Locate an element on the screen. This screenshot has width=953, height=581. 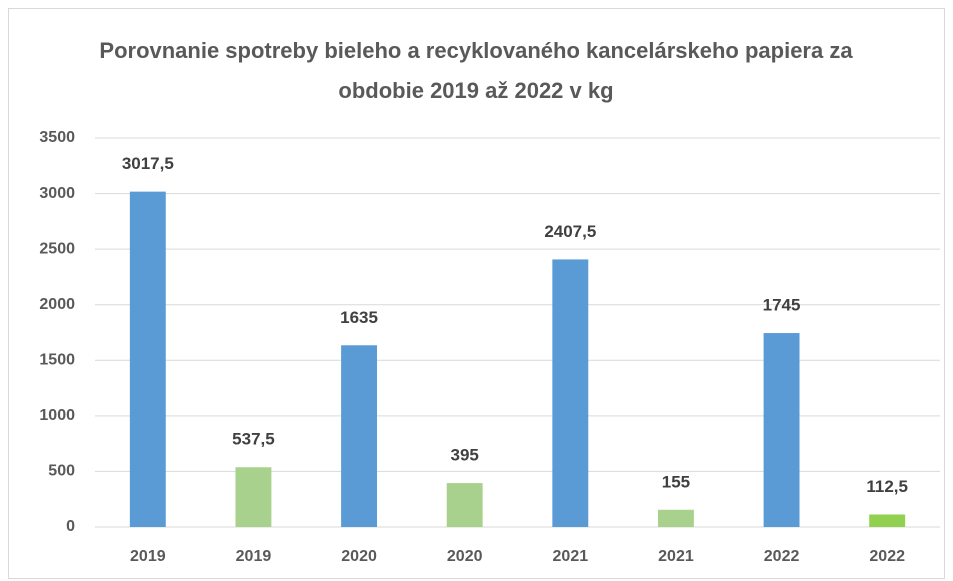
y-tick-label: 3000 is located at coordinates (57, 193).